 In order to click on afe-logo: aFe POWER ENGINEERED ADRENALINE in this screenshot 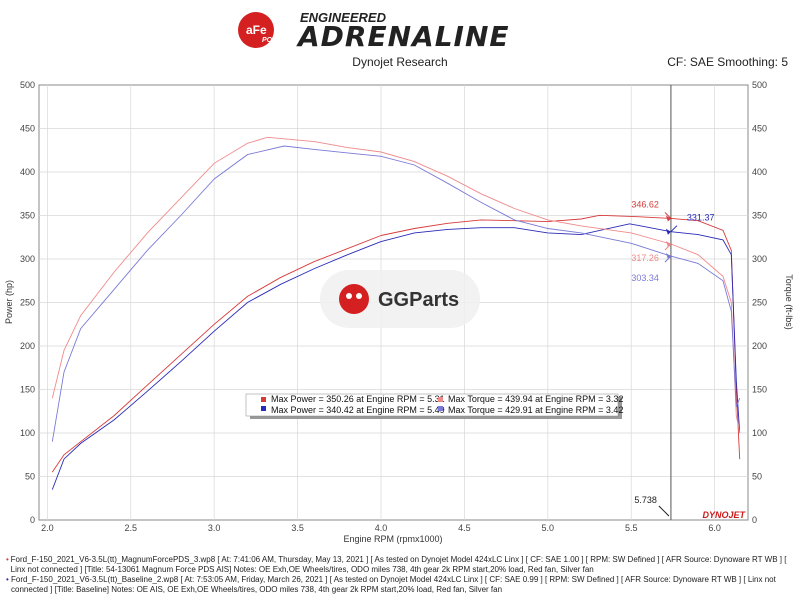, I will do `click(374, 30)`.